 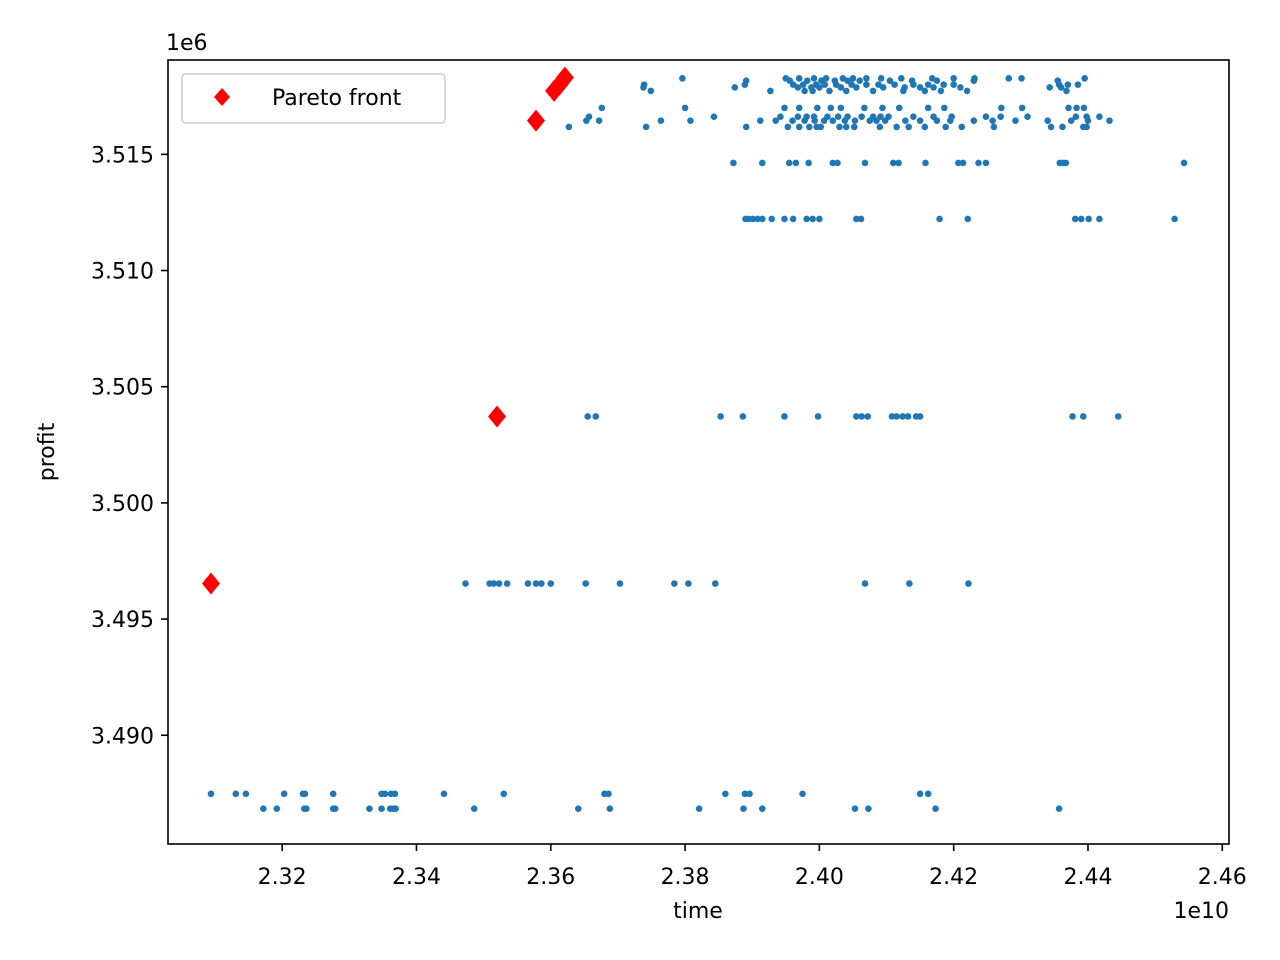 What do you see at coordinates (819, 877) in the screenshot?
I see `x-tick-label: 2.40` at bounding box center [819, 877].